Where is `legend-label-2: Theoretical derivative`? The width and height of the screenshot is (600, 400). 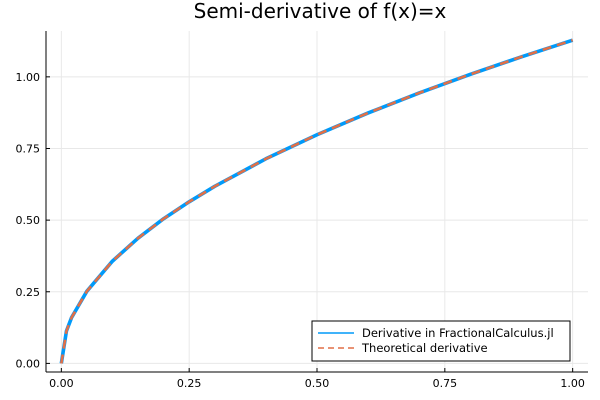
legend-label-2: Theoretical derivative is located at coordinates (424, 348).